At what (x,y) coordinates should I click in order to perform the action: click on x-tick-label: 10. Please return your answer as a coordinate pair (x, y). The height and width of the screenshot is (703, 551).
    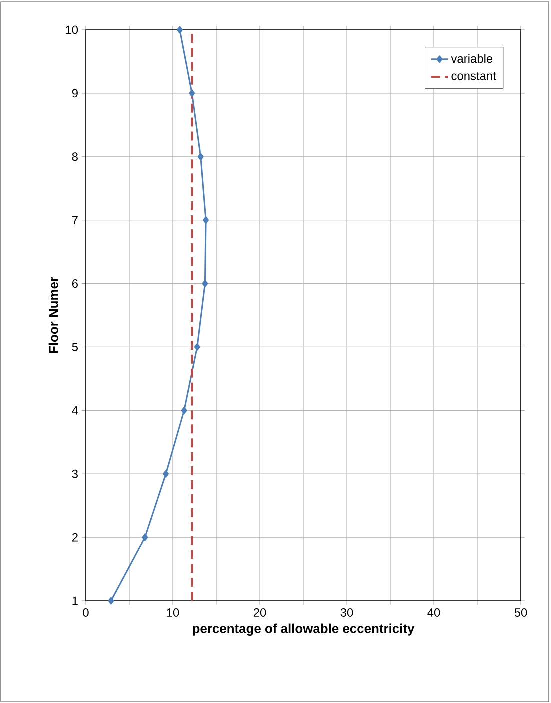
    Looking at the image, I should click on (173, 612).